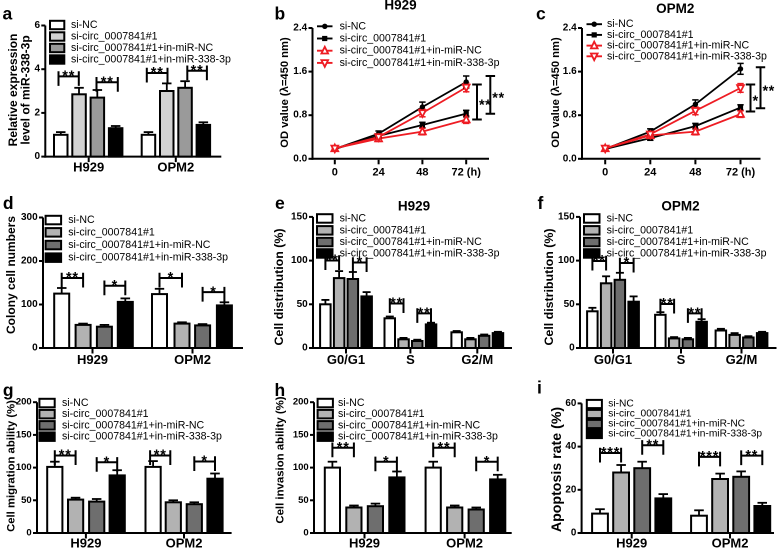 This screenshot has height=550, width=781. What do you see at coordinates (8, 390) in the screenshot?
I see `svg-text: g` at bounding box center [8, 390].